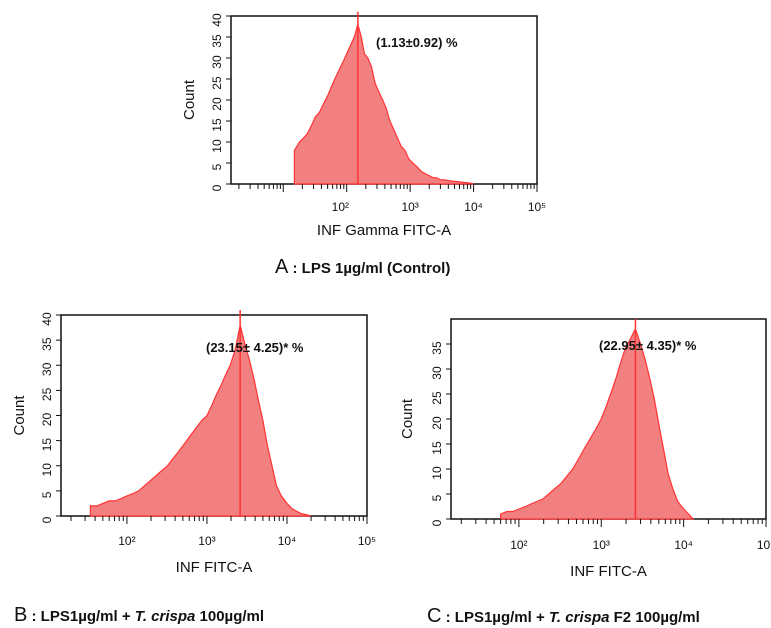  I want to click on x-axis-label: INF Gamma FITC-A, so click(384, 230).